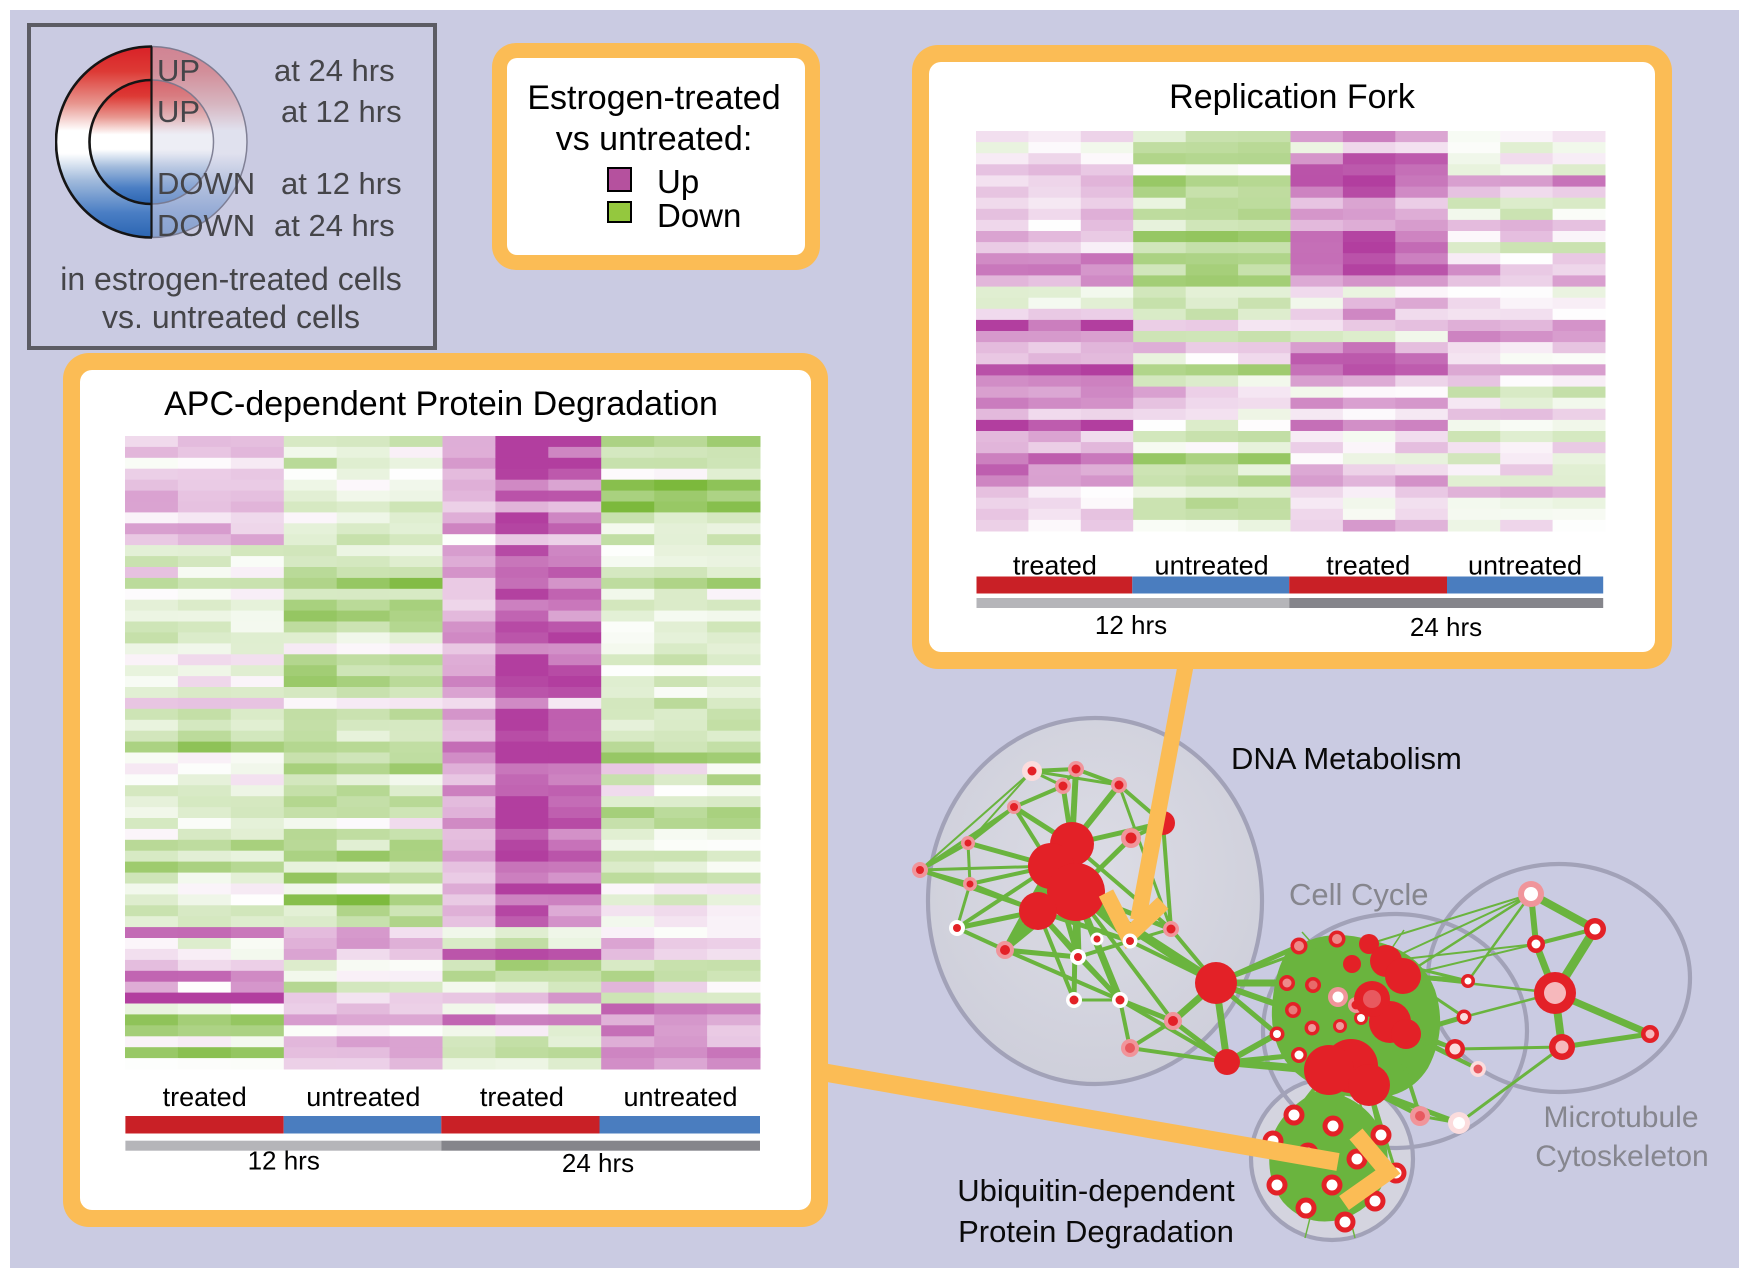 The width and height of the screenshot is (1750, 1284). Describe the element at coordinates (1096, 1190) in the screenshot. I see `svg-text: Ubiquitin-dependent` at that location.